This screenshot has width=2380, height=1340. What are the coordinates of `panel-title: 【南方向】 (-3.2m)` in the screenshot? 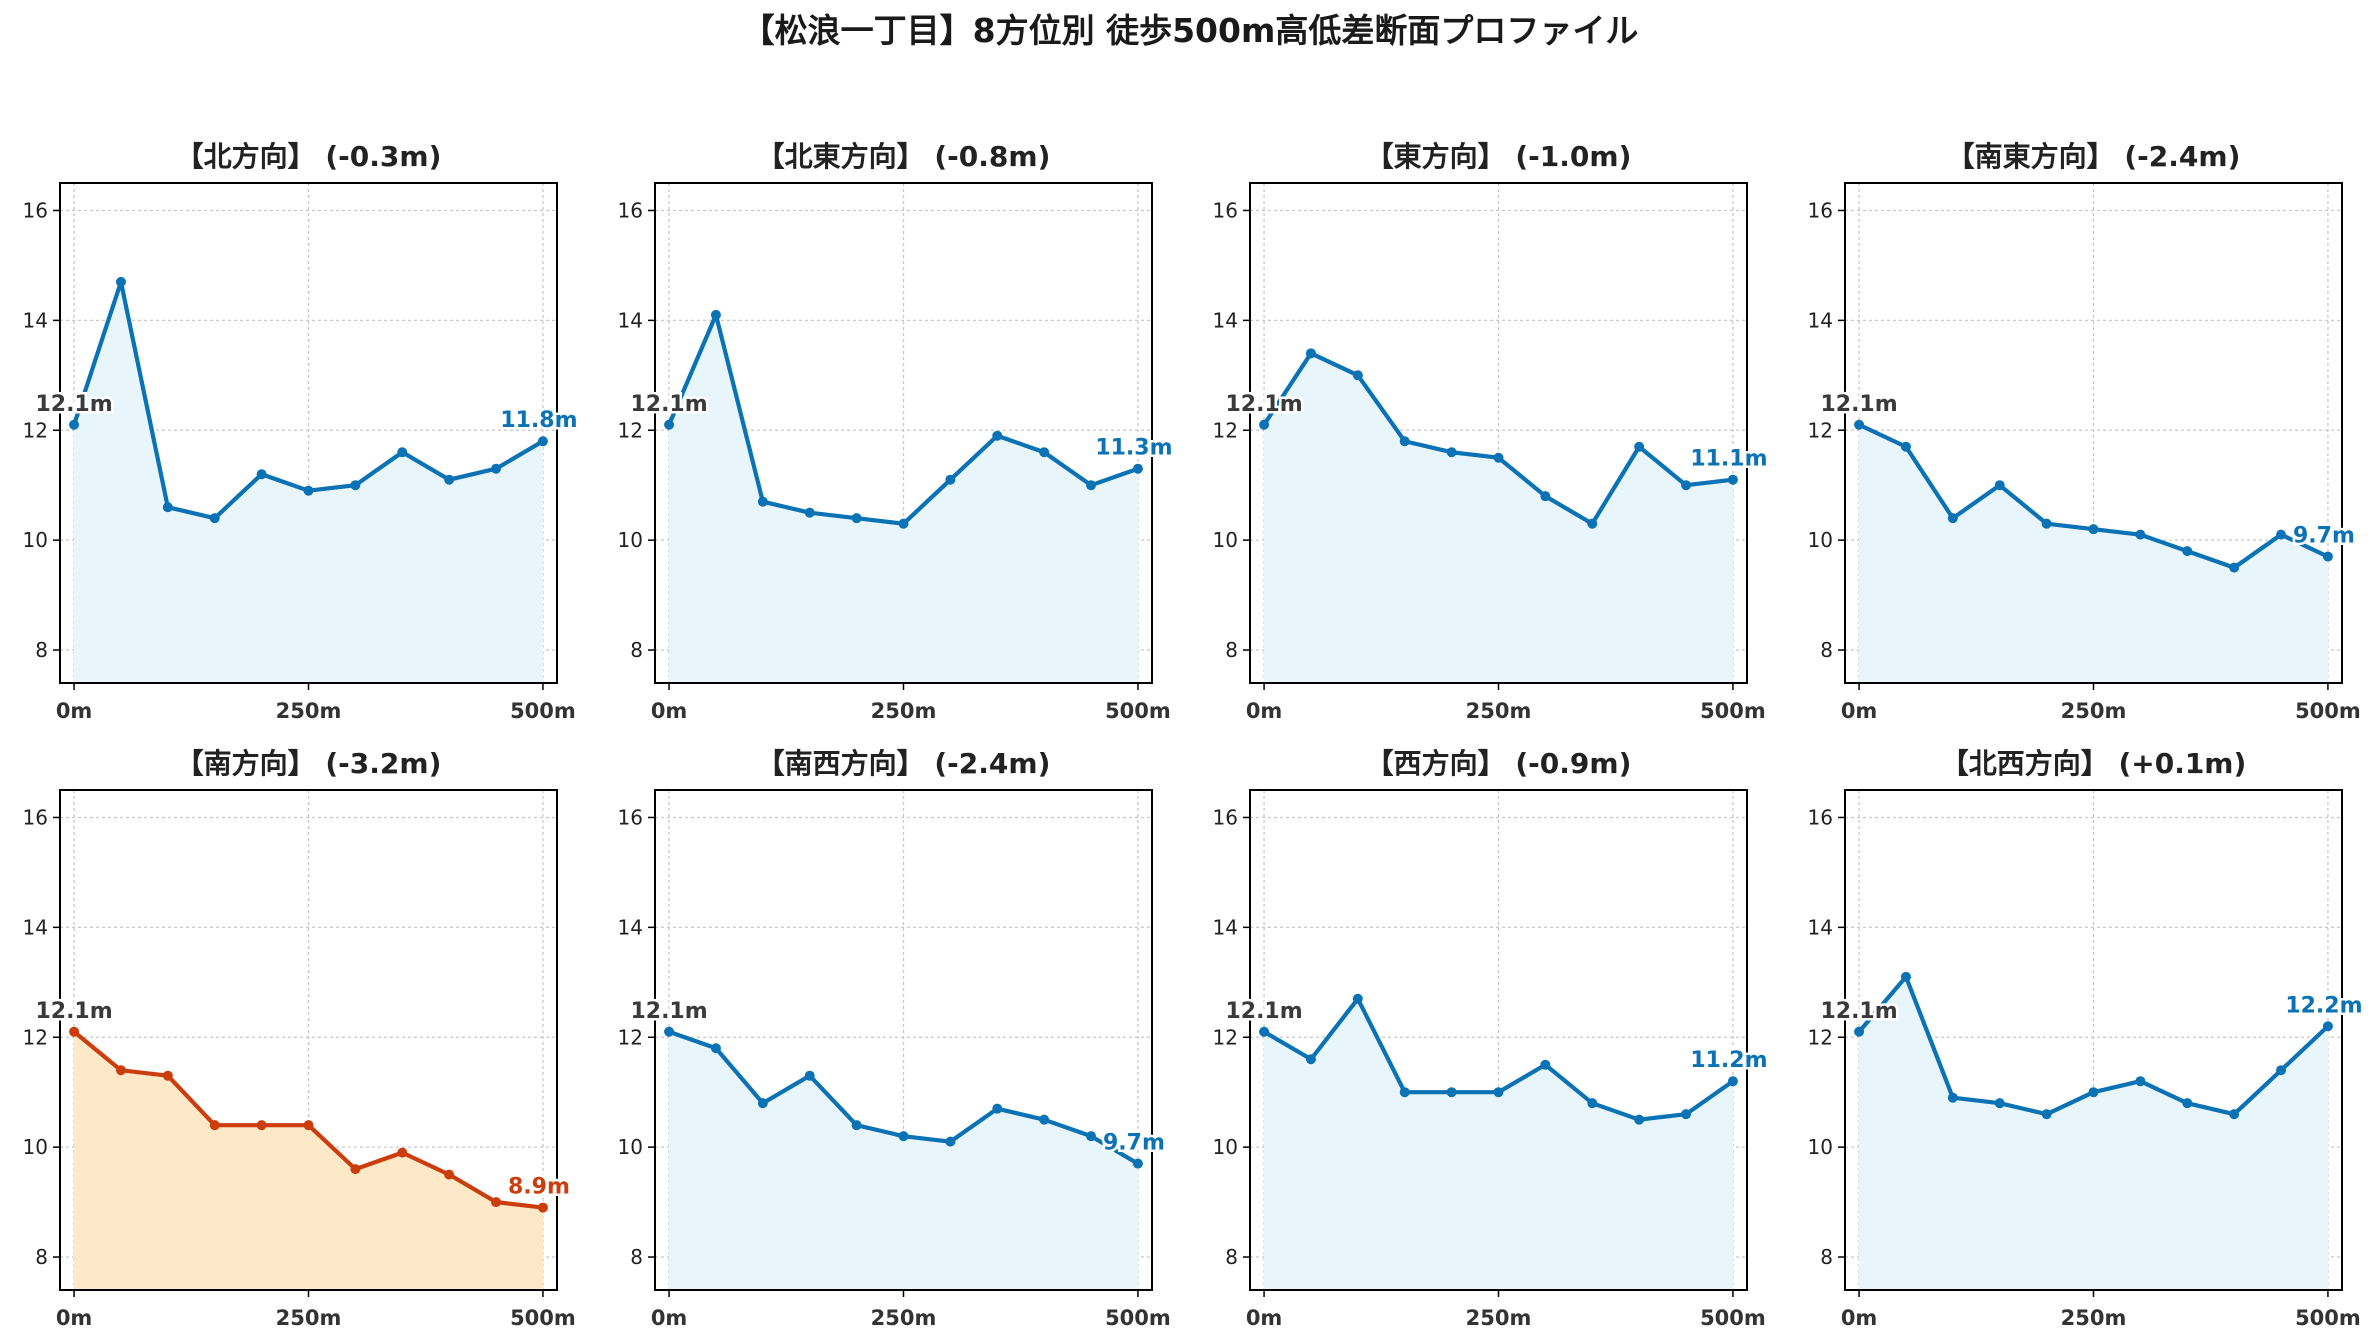 It's located at (309, 763).